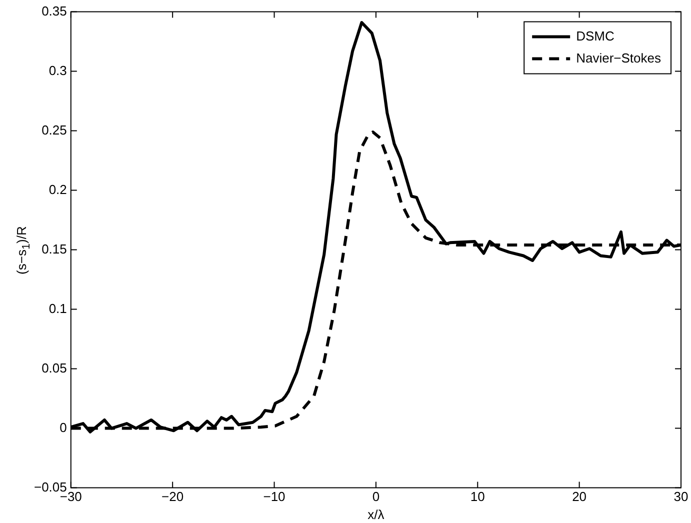  Describe the element at coordinates (54, 10) in the screenshot. I see `y-tick-label: 0.35` at that location.